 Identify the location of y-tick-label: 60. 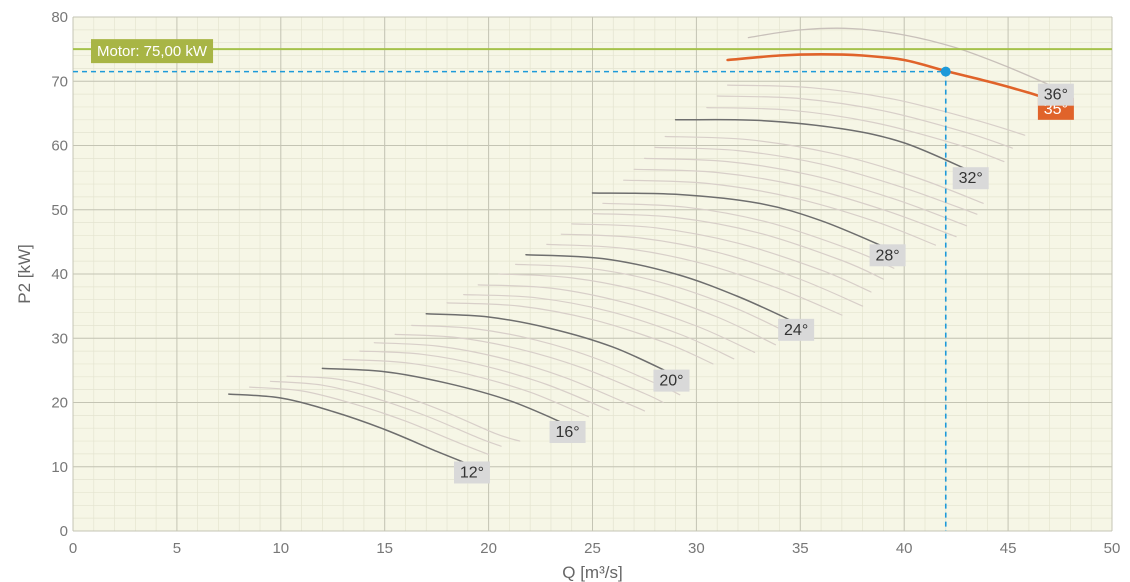
(59, 146).